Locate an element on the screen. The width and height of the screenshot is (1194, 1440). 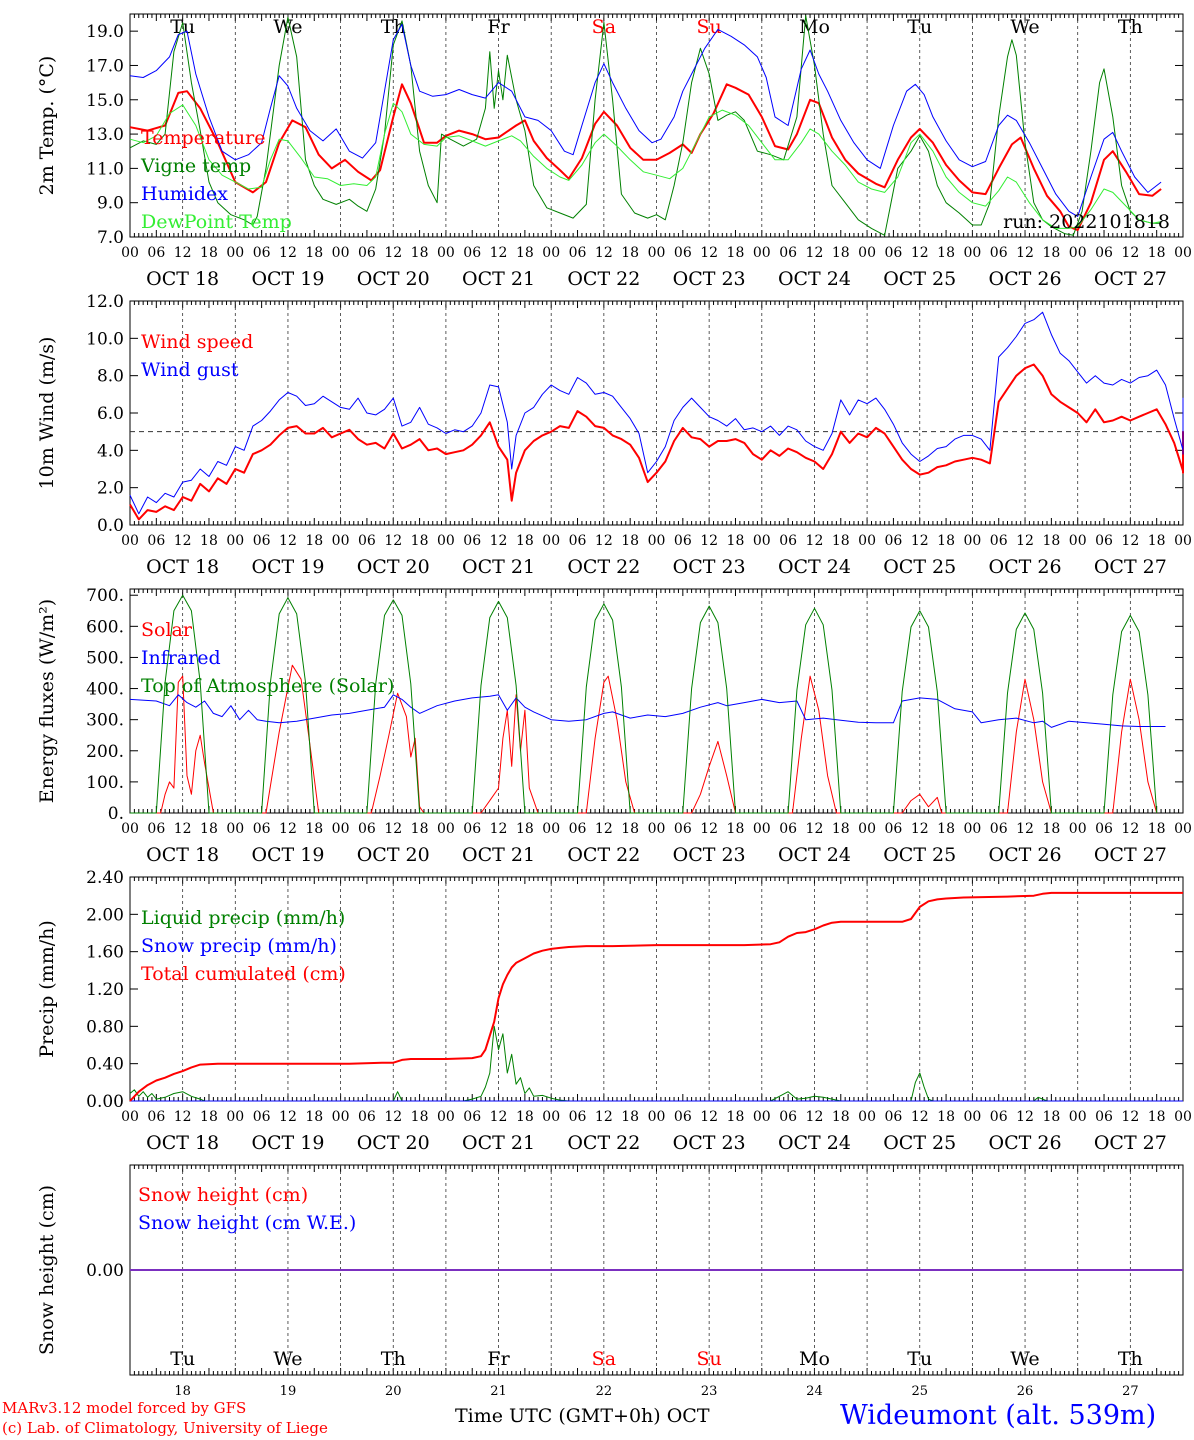
legend-humidex: Humidex is located at coordinates (184, 194).